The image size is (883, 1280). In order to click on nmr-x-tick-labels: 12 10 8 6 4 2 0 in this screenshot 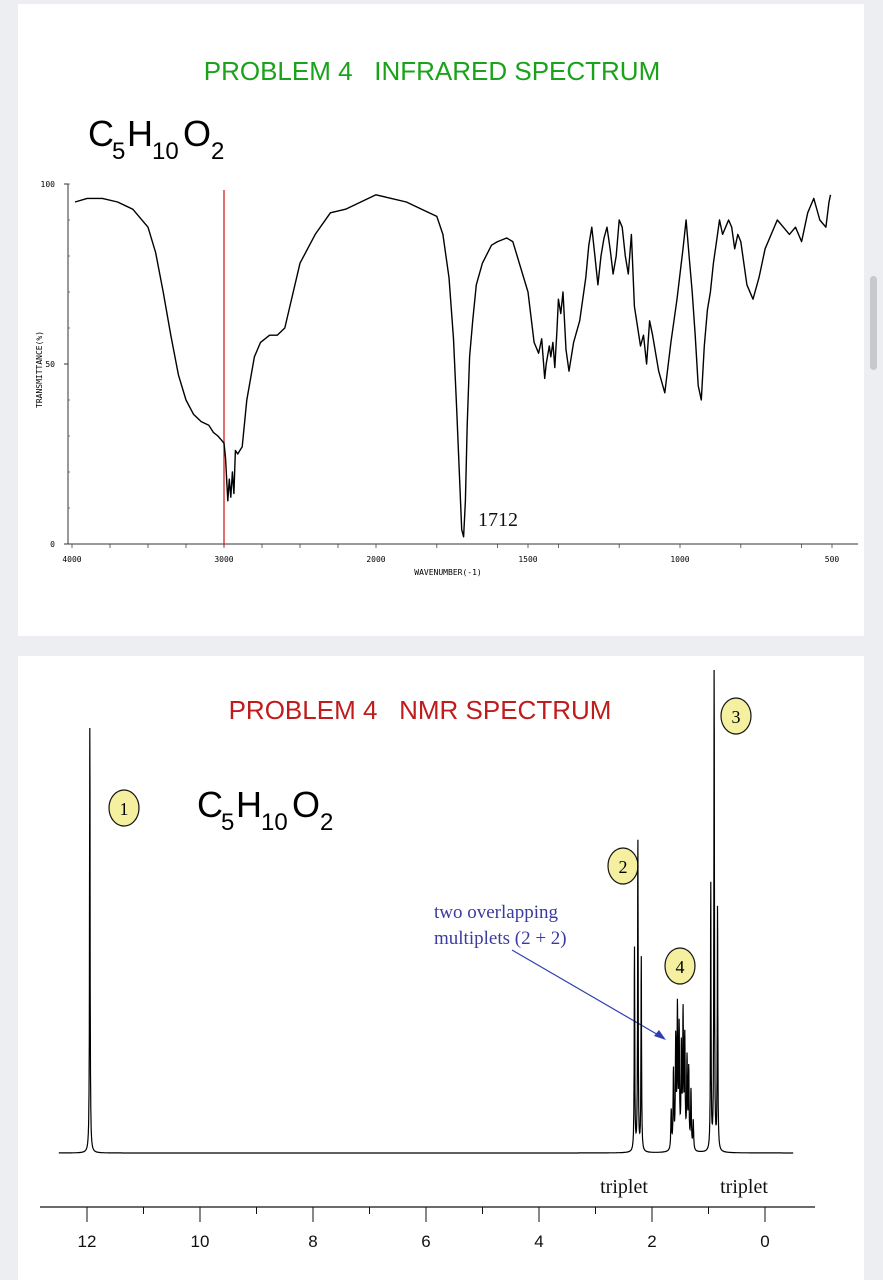, I will do `click(424, 1241)`.